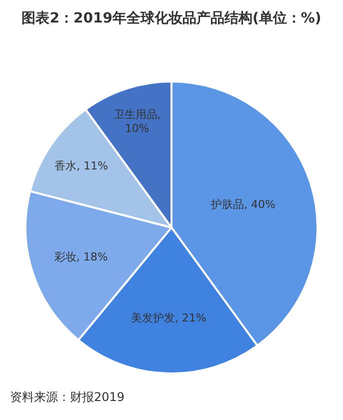 Image resolution: width=343 pixels, height=420 pixels. What do you see at coordinates (168, 317) in the screenshot?
I see `slice-label: 美发护发, 21%` at bounding box center [168, 317].